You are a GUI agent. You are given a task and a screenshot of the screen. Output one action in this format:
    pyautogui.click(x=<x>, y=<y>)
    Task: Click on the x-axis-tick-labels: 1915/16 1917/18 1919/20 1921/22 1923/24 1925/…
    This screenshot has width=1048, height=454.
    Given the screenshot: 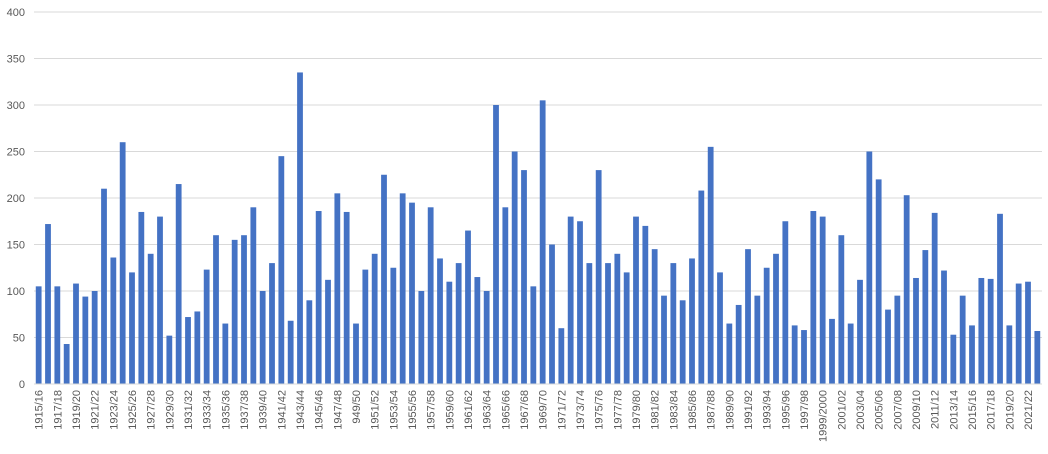 What is the action you would take?
    pyautogui.click(x=534, y=416)
    